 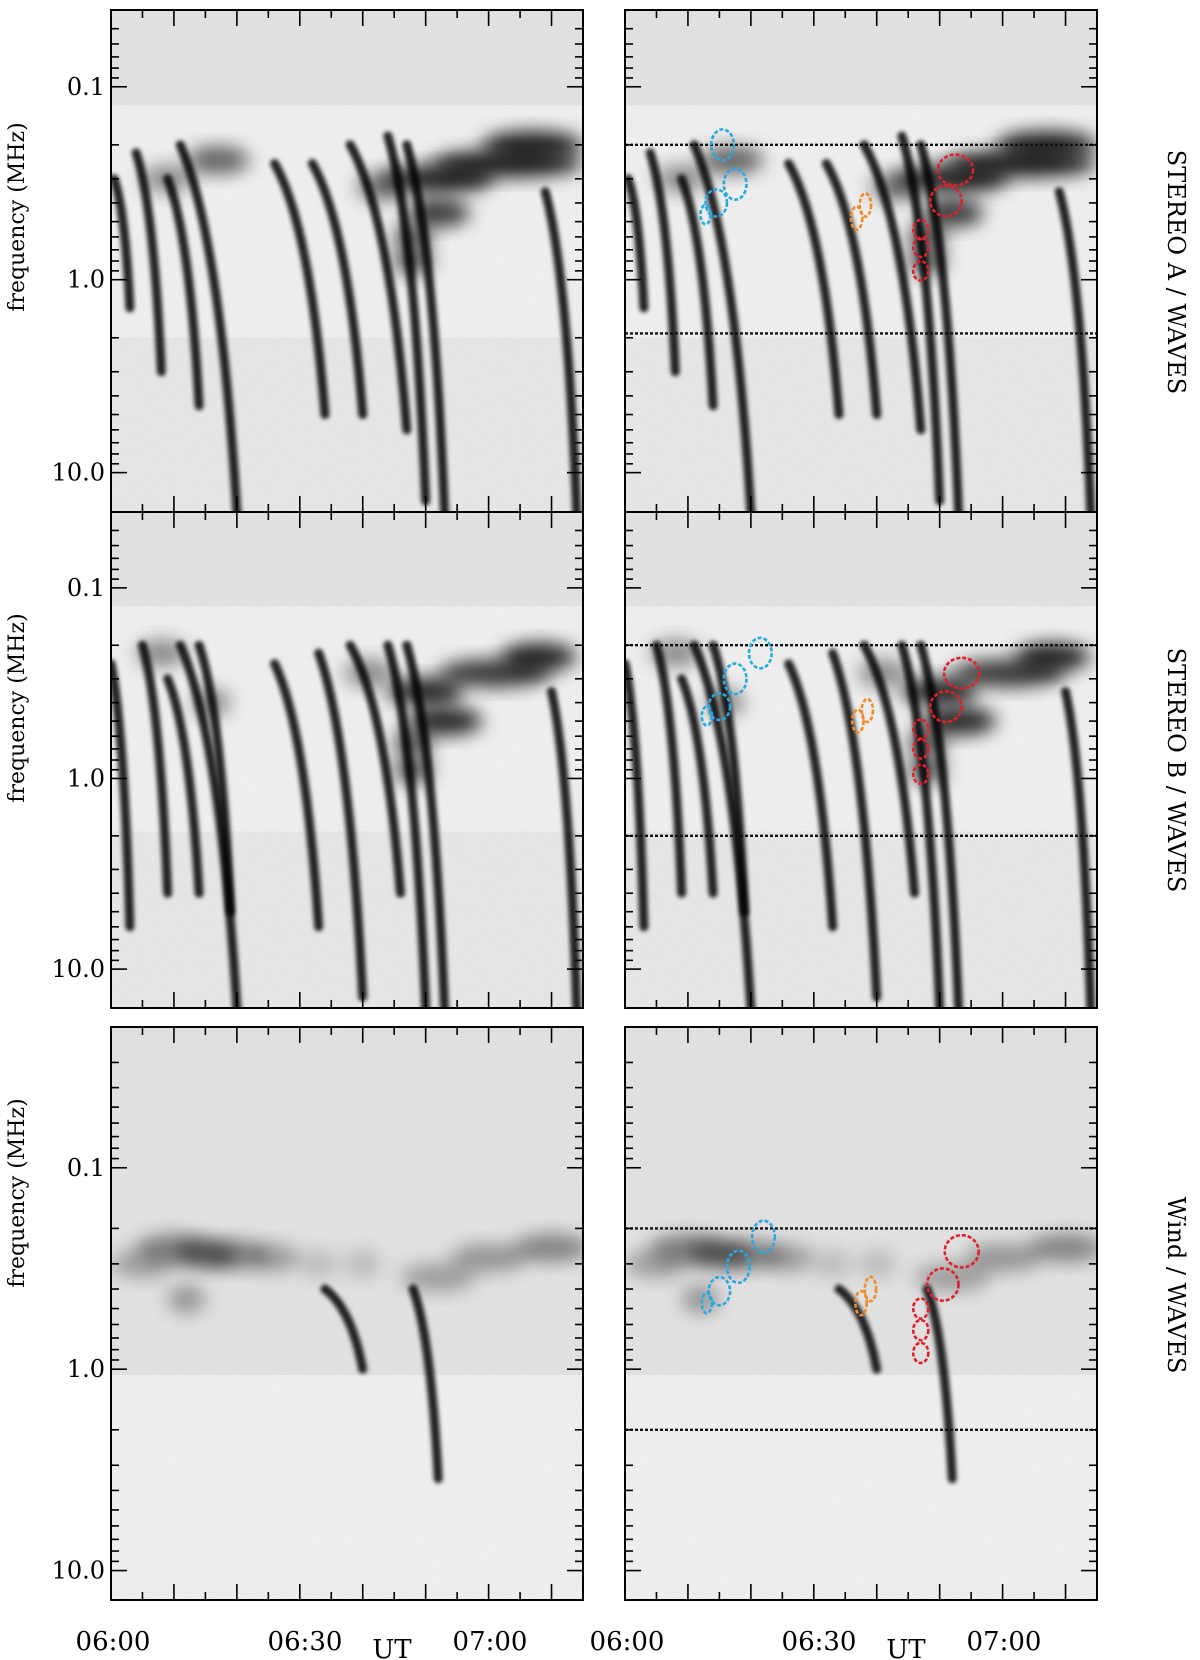 I want to click on spectrogram-r0-right, so click(x=861, y=261).